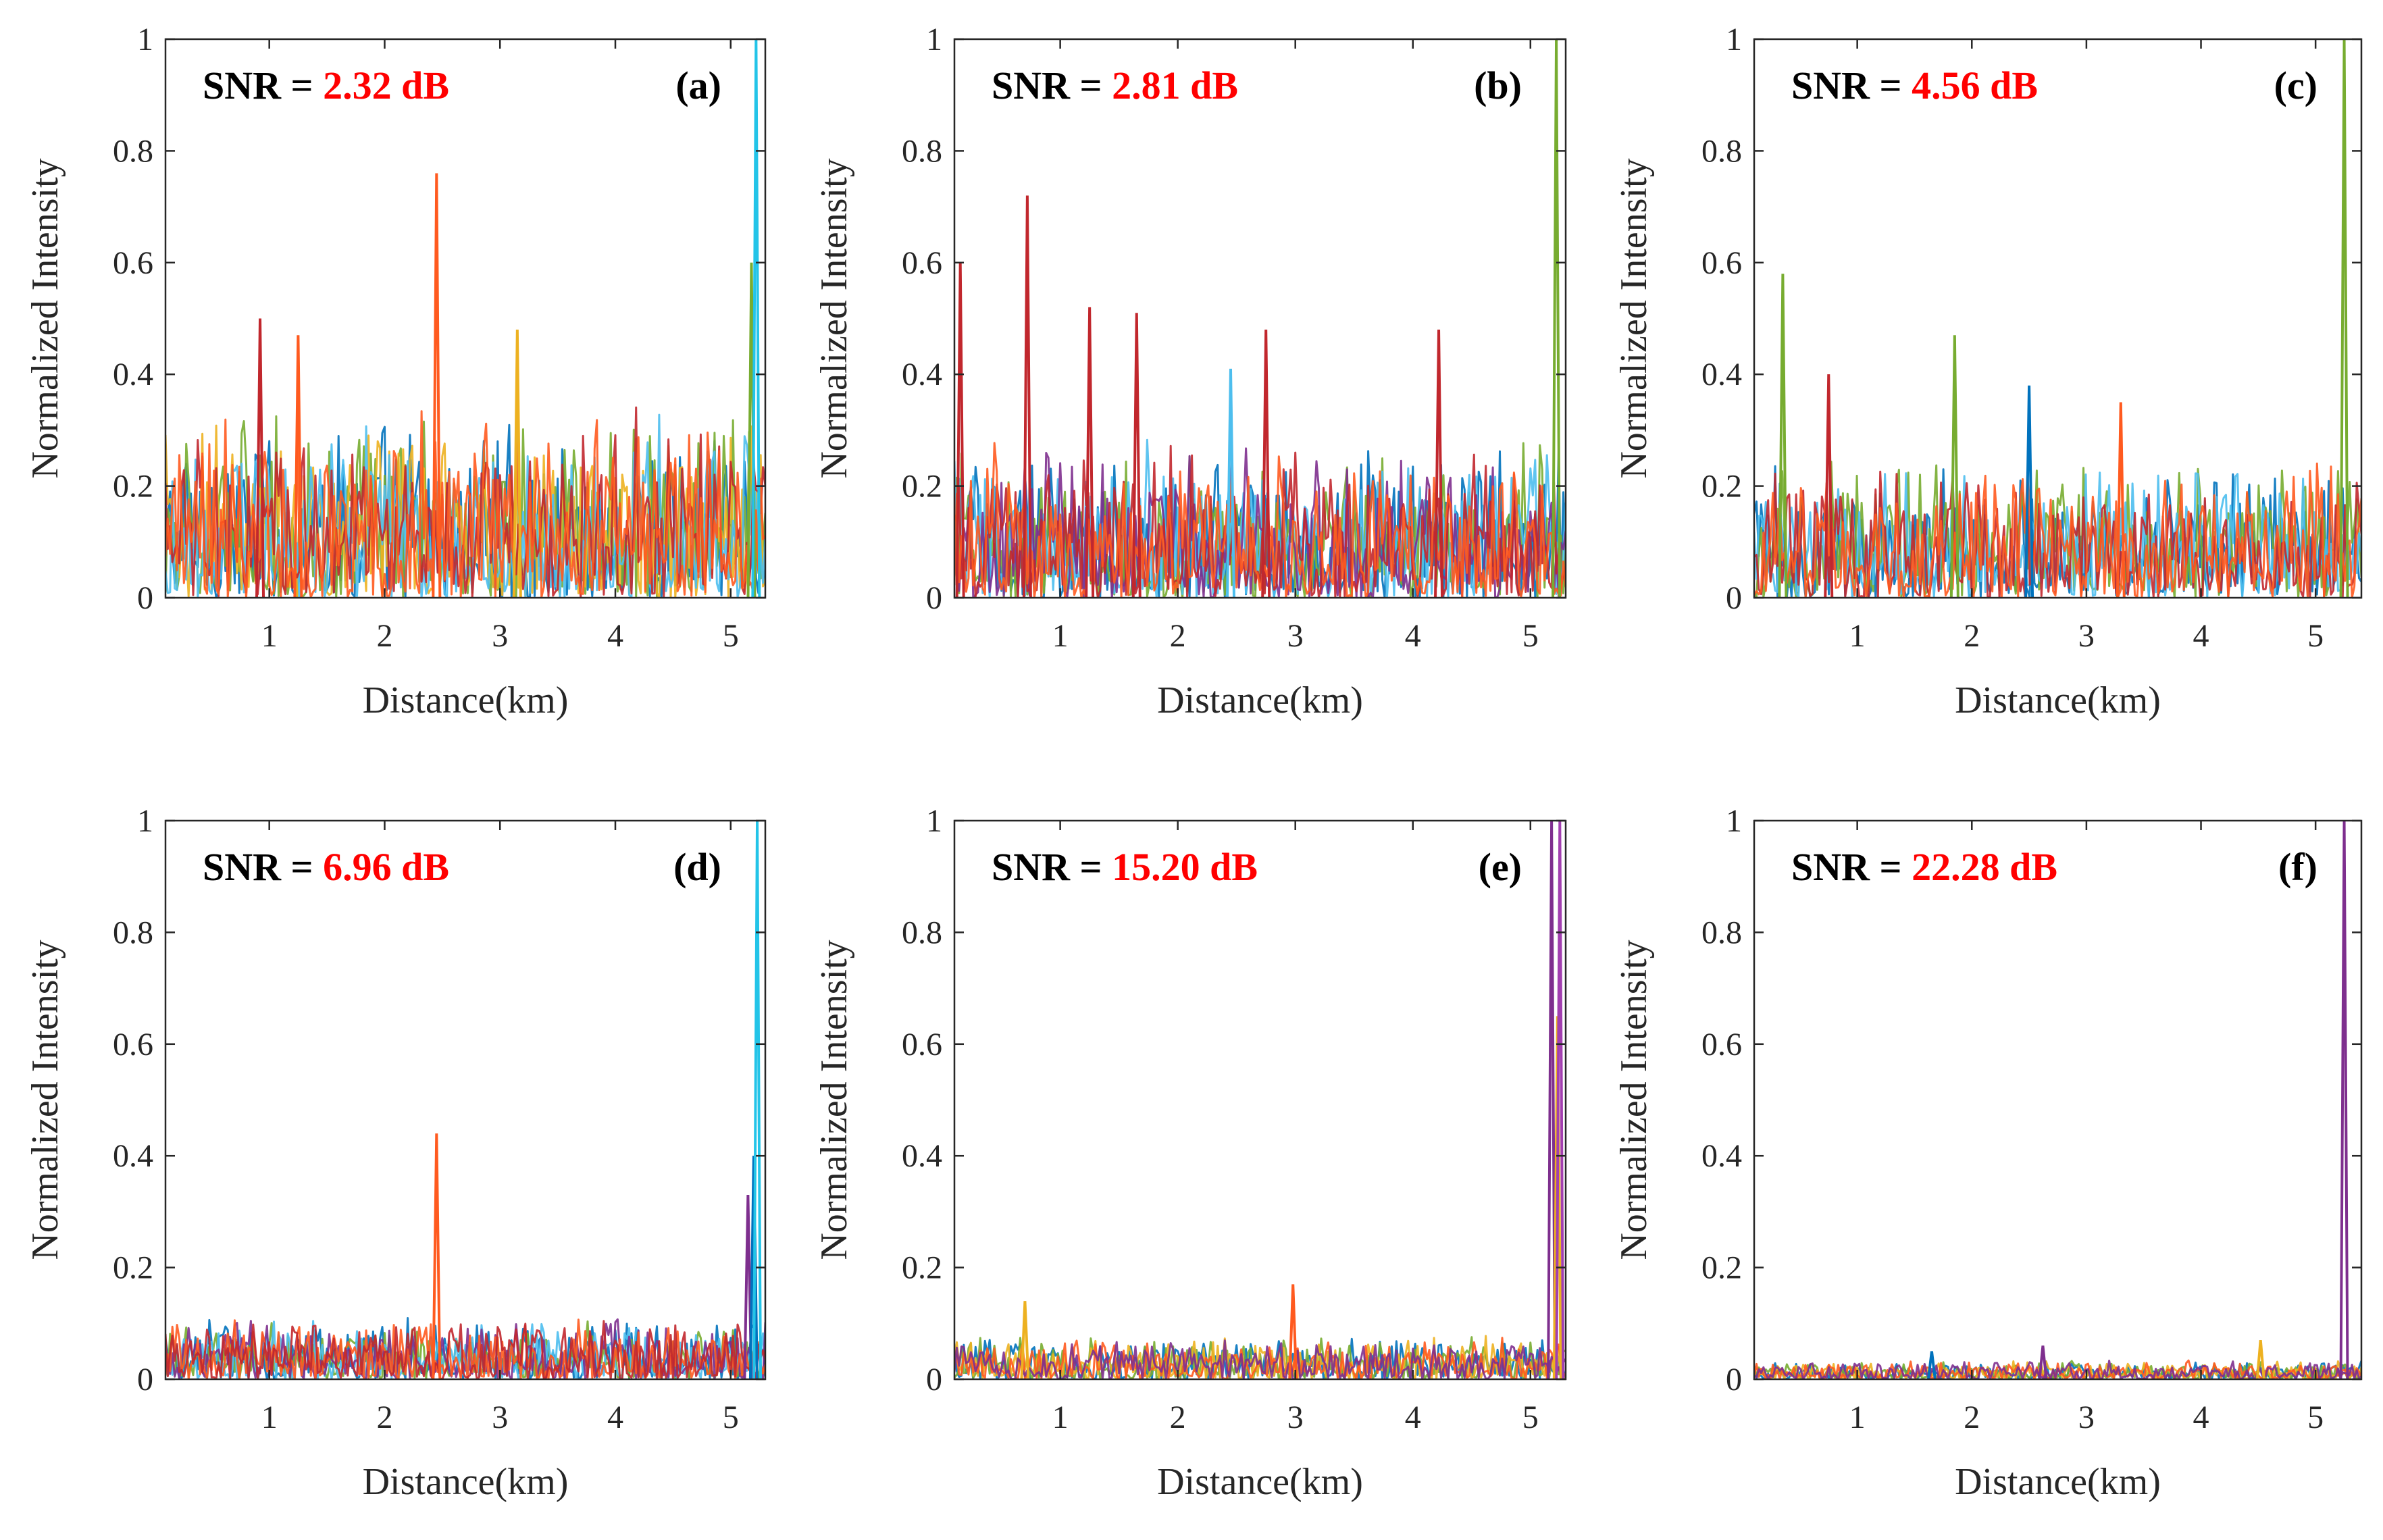 This screenshot has width=2383, height=1540. What do you see at coordinates (1125, 867) in the screenshot?
I see `snr-annotation: SNR = 15.20 dB` at bounding box center [1125, 867].